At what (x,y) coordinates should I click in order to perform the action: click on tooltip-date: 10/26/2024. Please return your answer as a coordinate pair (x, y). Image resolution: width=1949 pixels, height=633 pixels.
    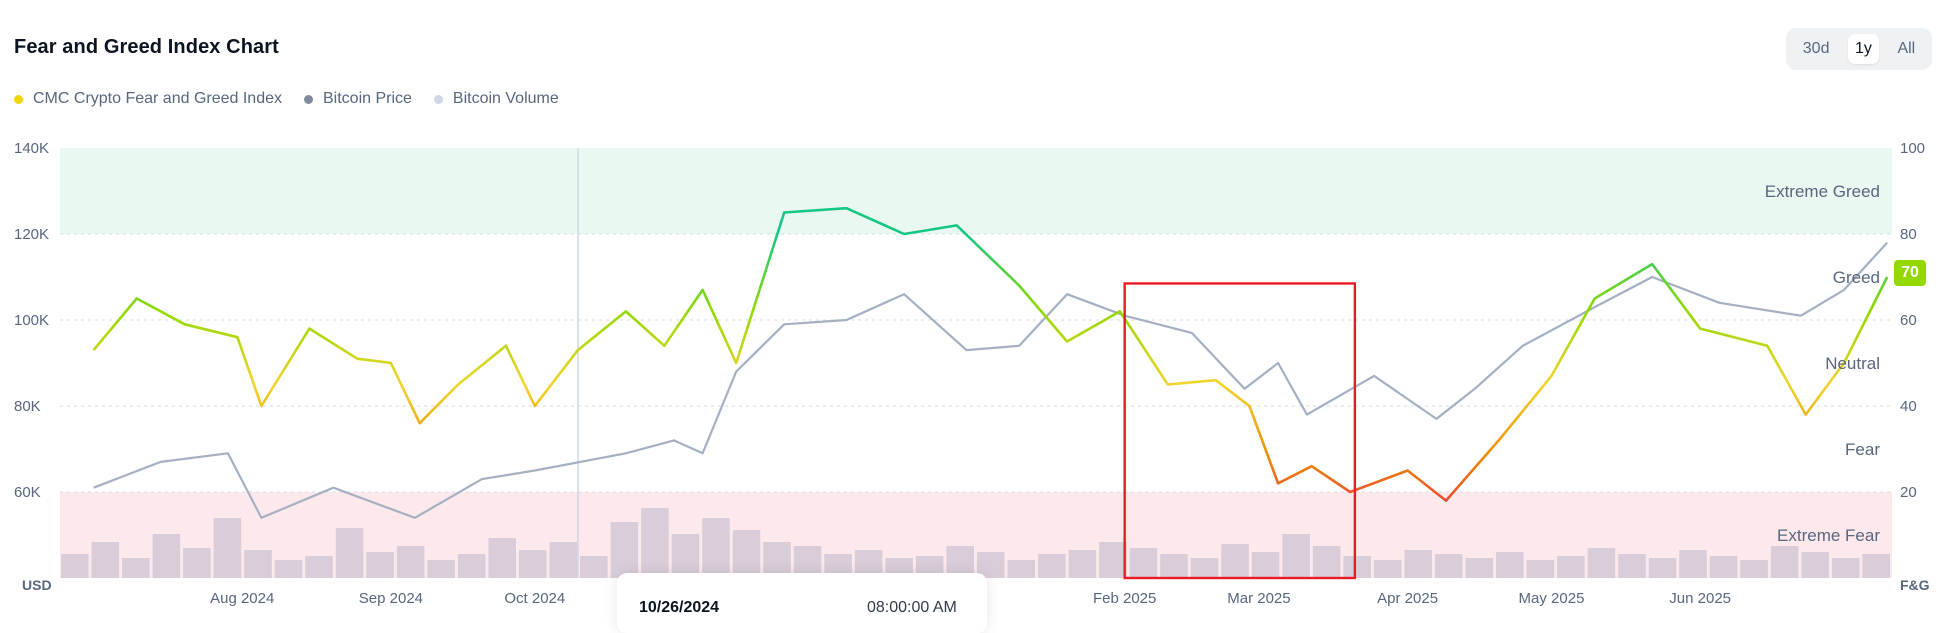
    Looking at the image, I should click on (679, 607).